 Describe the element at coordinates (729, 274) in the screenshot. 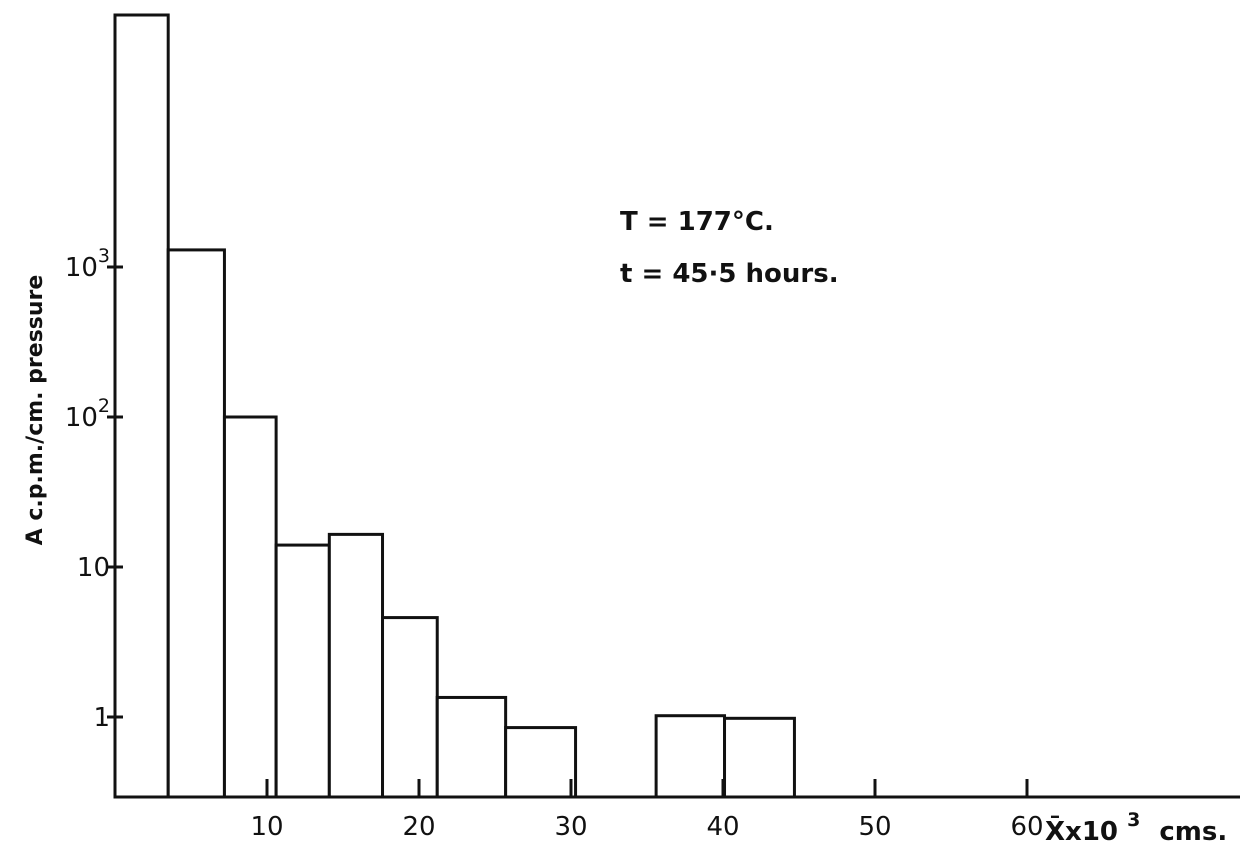

I see `annotation-time: t = 45·5 hours.` at that location.